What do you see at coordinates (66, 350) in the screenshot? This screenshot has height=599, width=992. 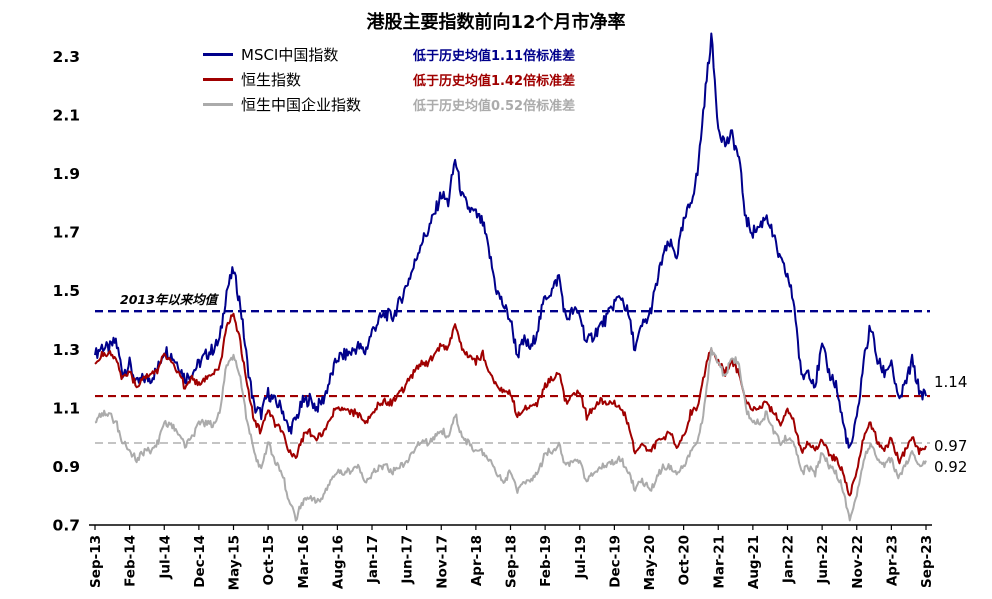 I see `y-tick-label: 1.3` at bounding box center [66, 350].